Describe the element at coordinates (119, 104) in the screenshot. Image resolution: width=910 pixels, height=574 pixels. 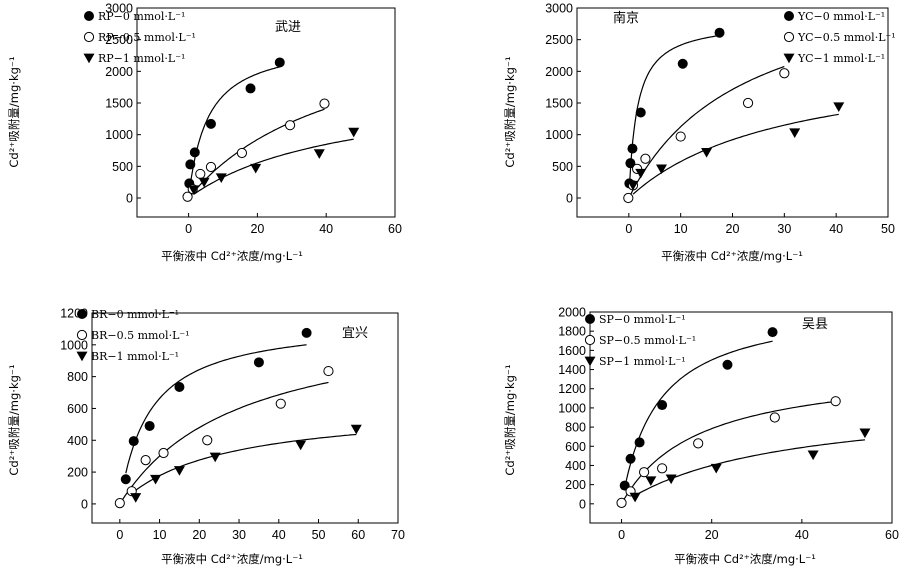
I see `y-tick-label: 1500` at that location.